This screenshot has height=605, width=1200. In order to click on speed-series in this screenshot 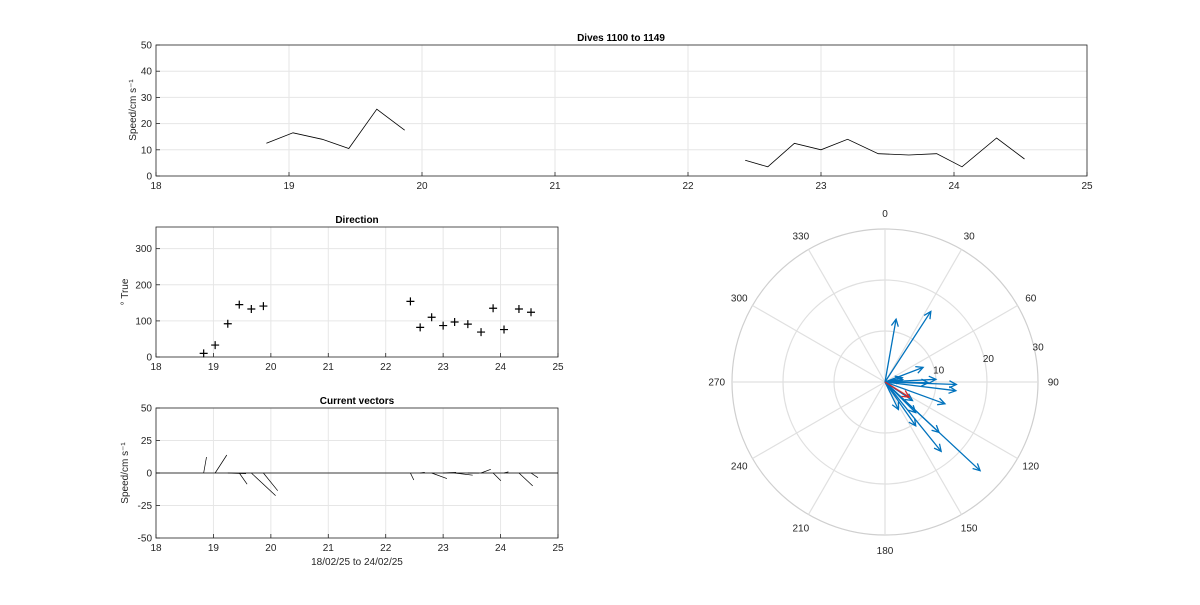, I will do `click(645, 138)`.